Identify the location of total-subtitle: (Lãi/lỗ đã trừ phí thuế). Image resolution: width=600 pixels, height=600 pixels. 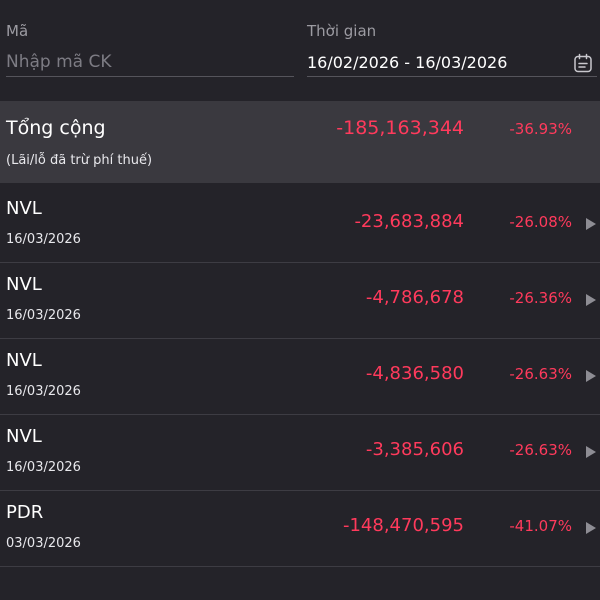
(79, 160).